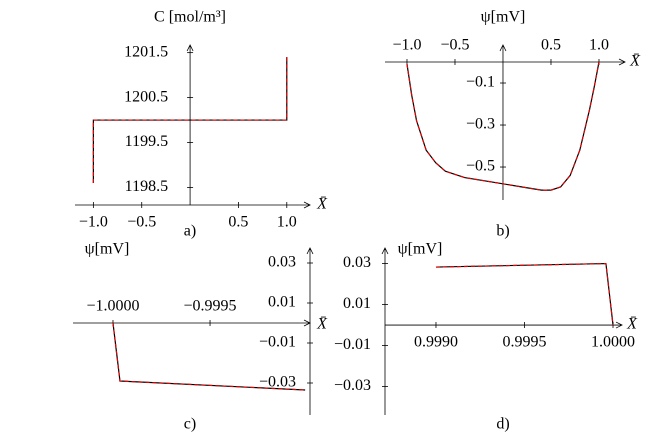 Image resolution: width=657 pixels, height=442 pixels. Describe the element at coordinates (190, 231) in the screenshot. I see `panel-label: a)` at that location.